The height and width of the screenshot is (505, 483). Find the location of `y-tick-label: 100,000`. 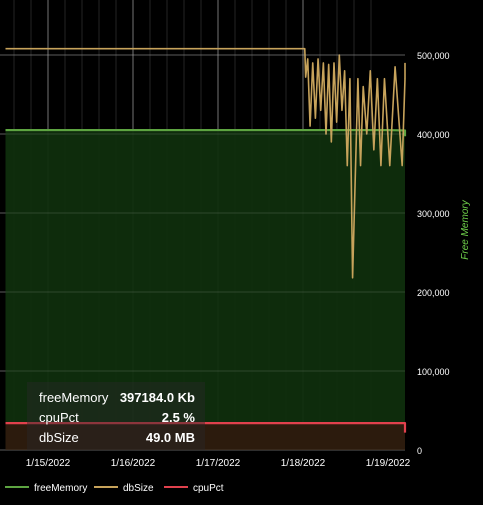

y-tick-label: 100,000 is located at coordinates (433, 372).